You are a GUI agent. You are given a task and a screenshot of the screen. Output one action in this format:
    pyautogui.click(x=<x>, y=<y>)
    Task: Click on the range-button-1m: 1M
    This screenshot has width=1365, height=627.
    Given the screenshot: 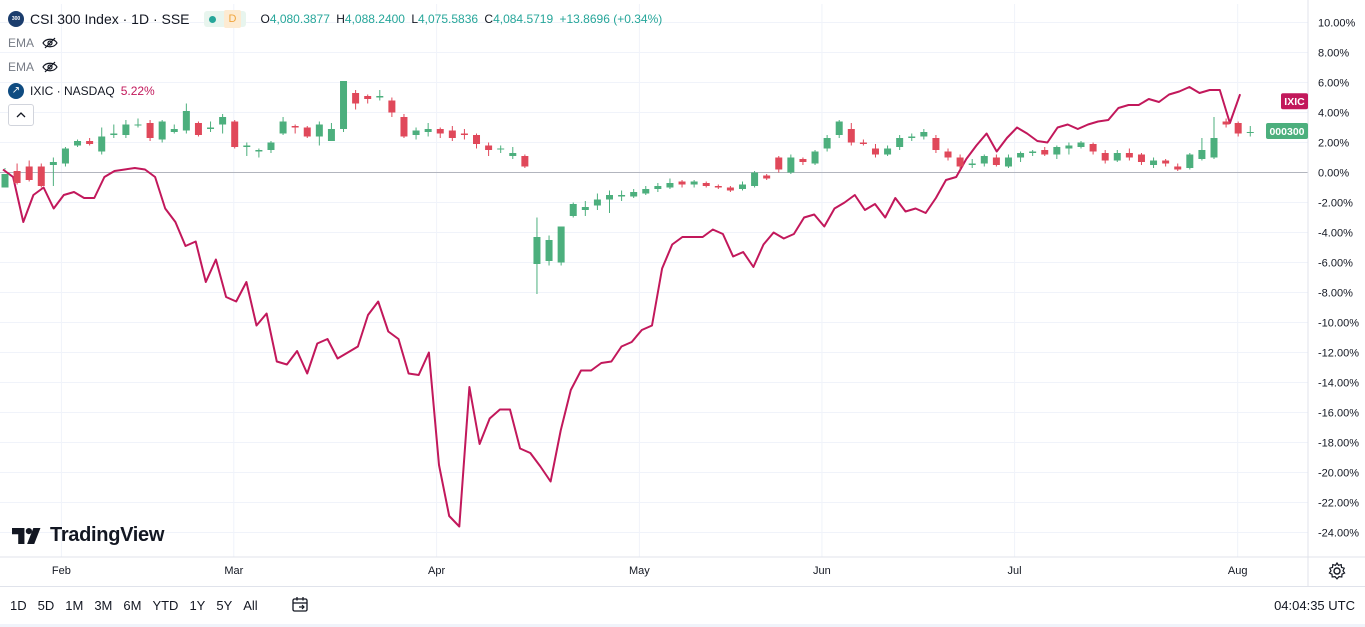 What is the action you would take?
    pyautogui.click(x=74, y=605)
    